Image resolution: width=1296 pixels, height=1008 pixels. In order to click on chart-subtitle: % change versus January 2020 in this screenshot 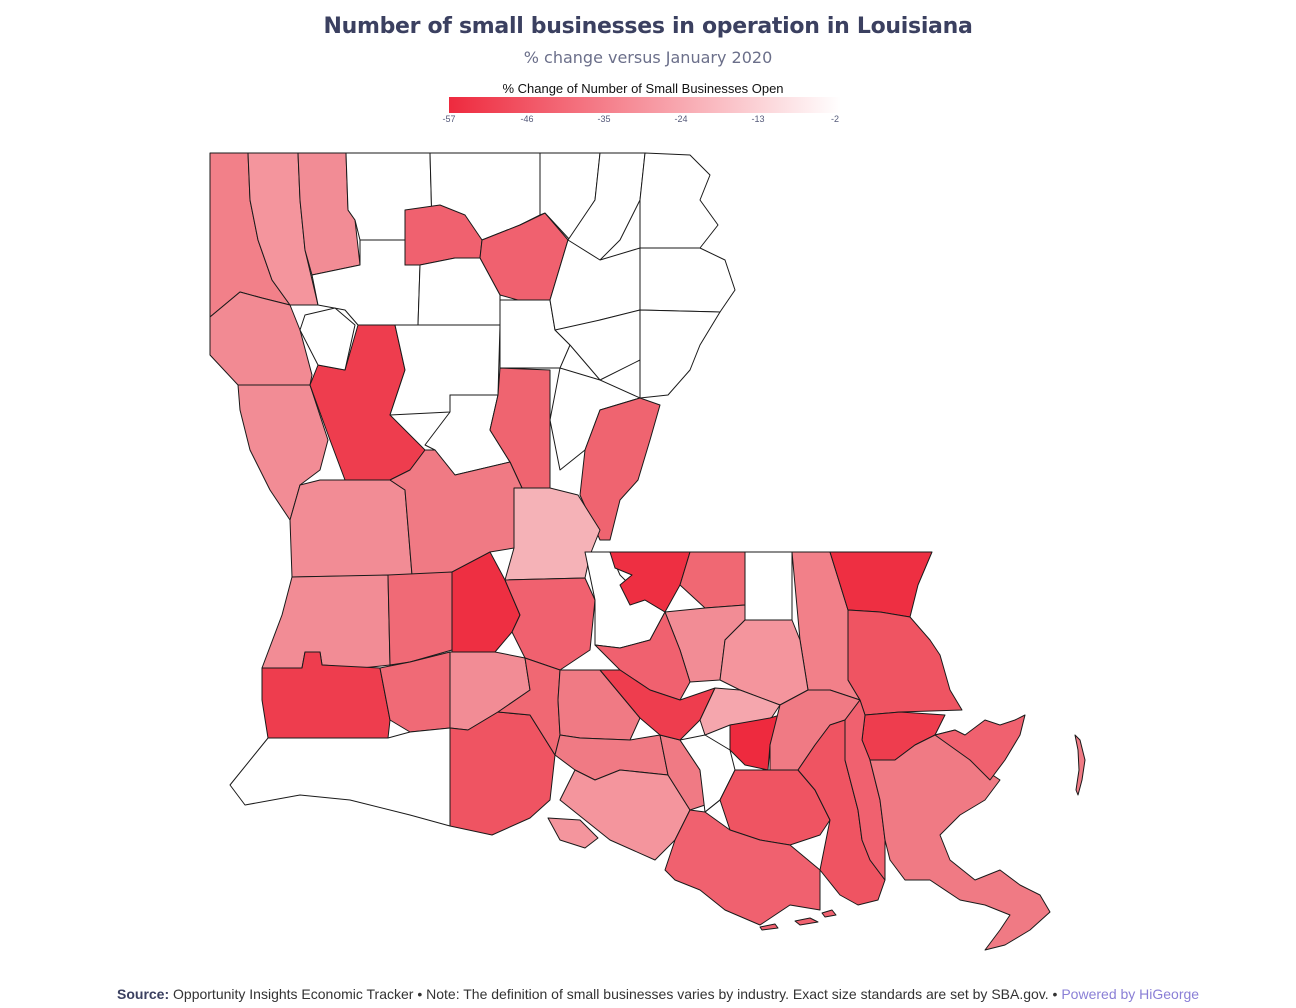, I will do `click(648, 57)`.